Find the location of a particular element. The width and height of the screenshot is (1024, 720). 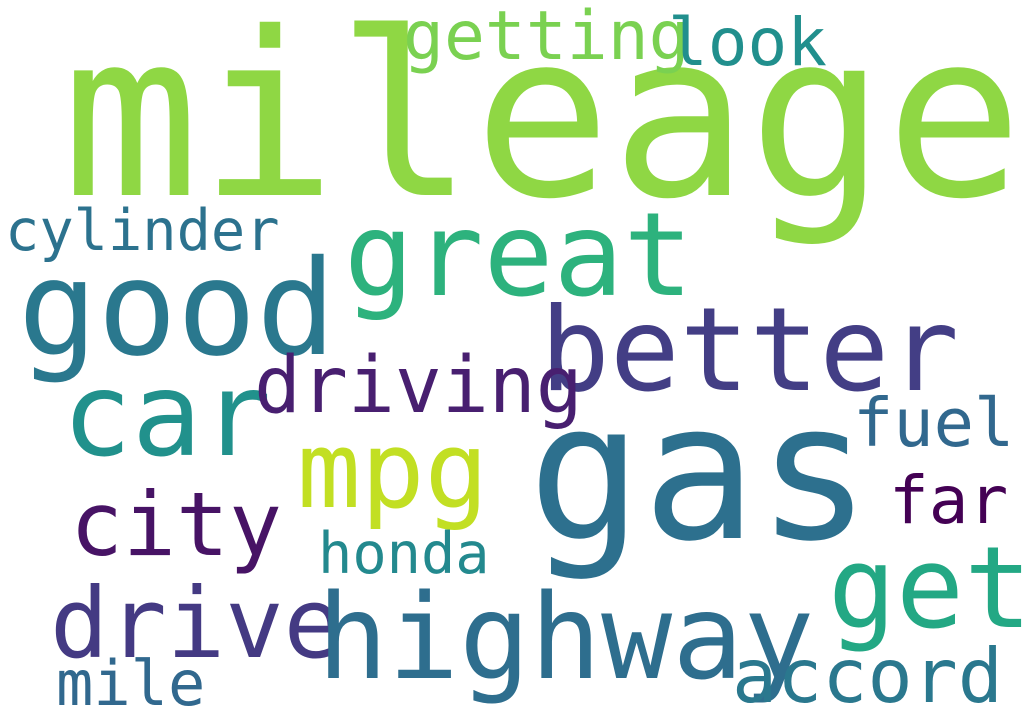

word-city: city is located at coordinates (176, 524).